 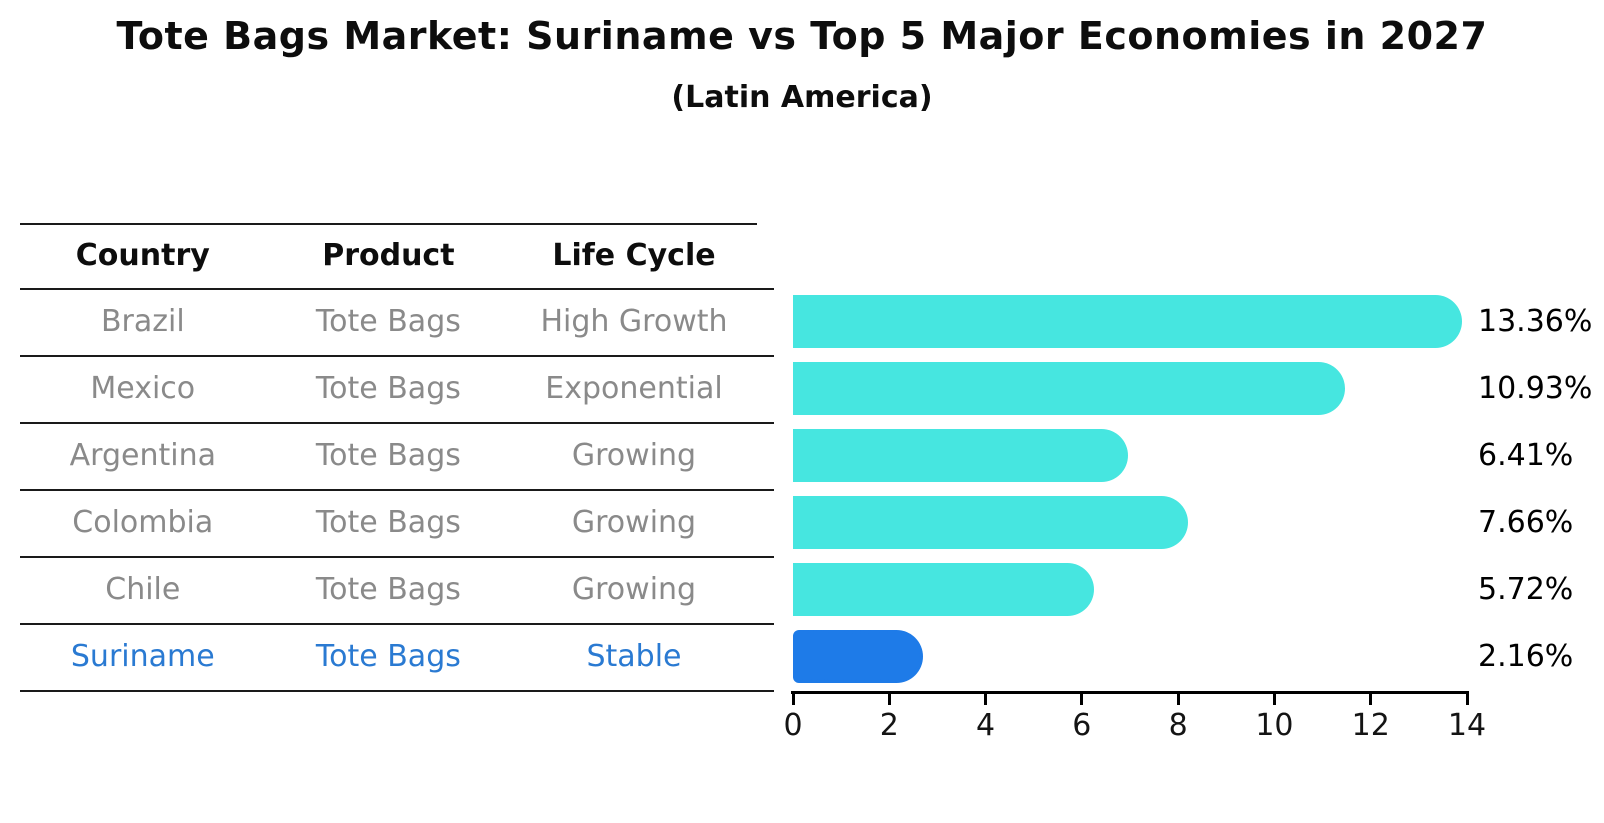 What do you see at coordinates (944, 589) in the screenshot?
I see `bar-chile` at bounding box center [944, 589].